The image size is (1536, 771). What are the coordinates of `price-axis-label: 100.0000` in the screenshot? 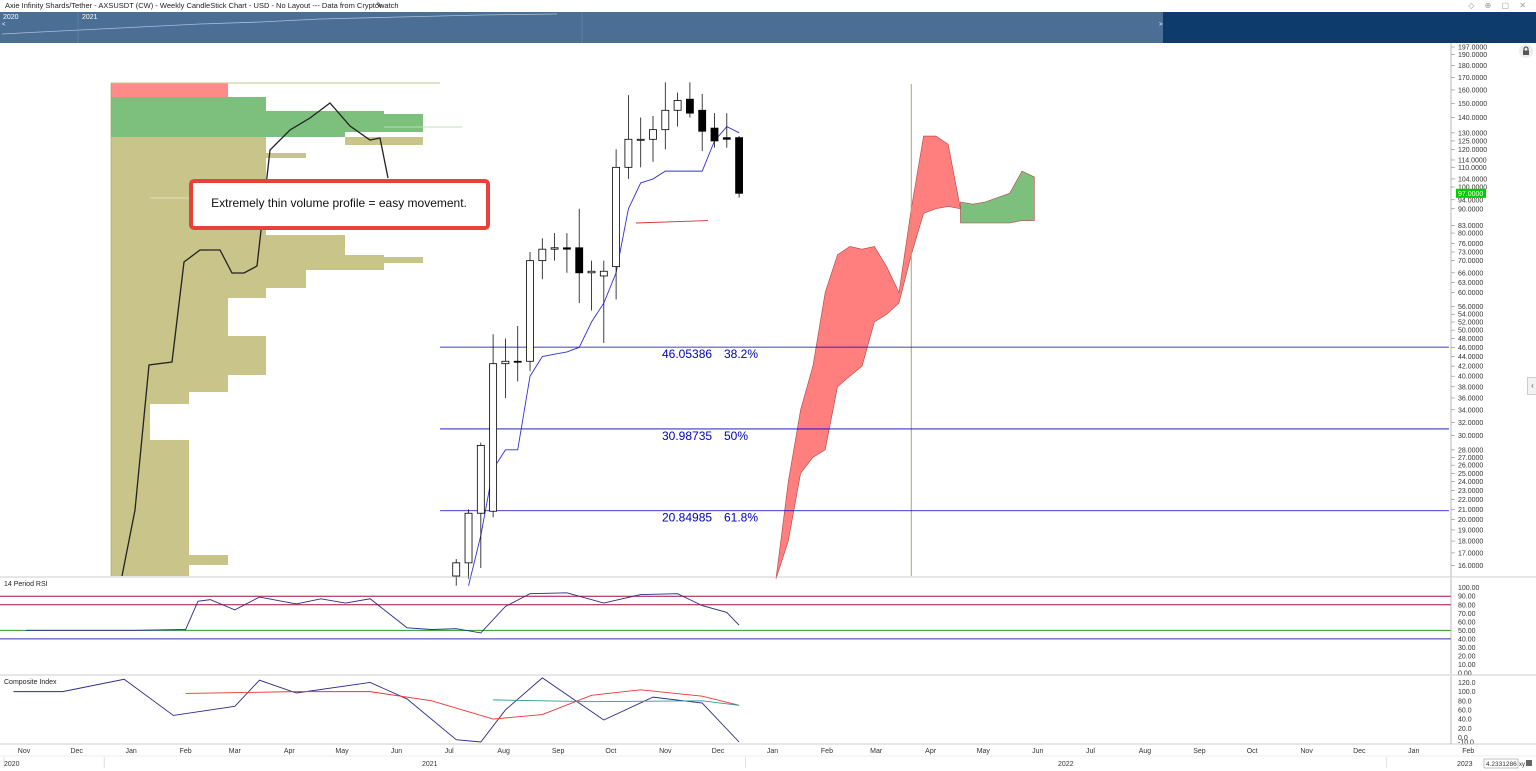 It's located at (1472, 188).